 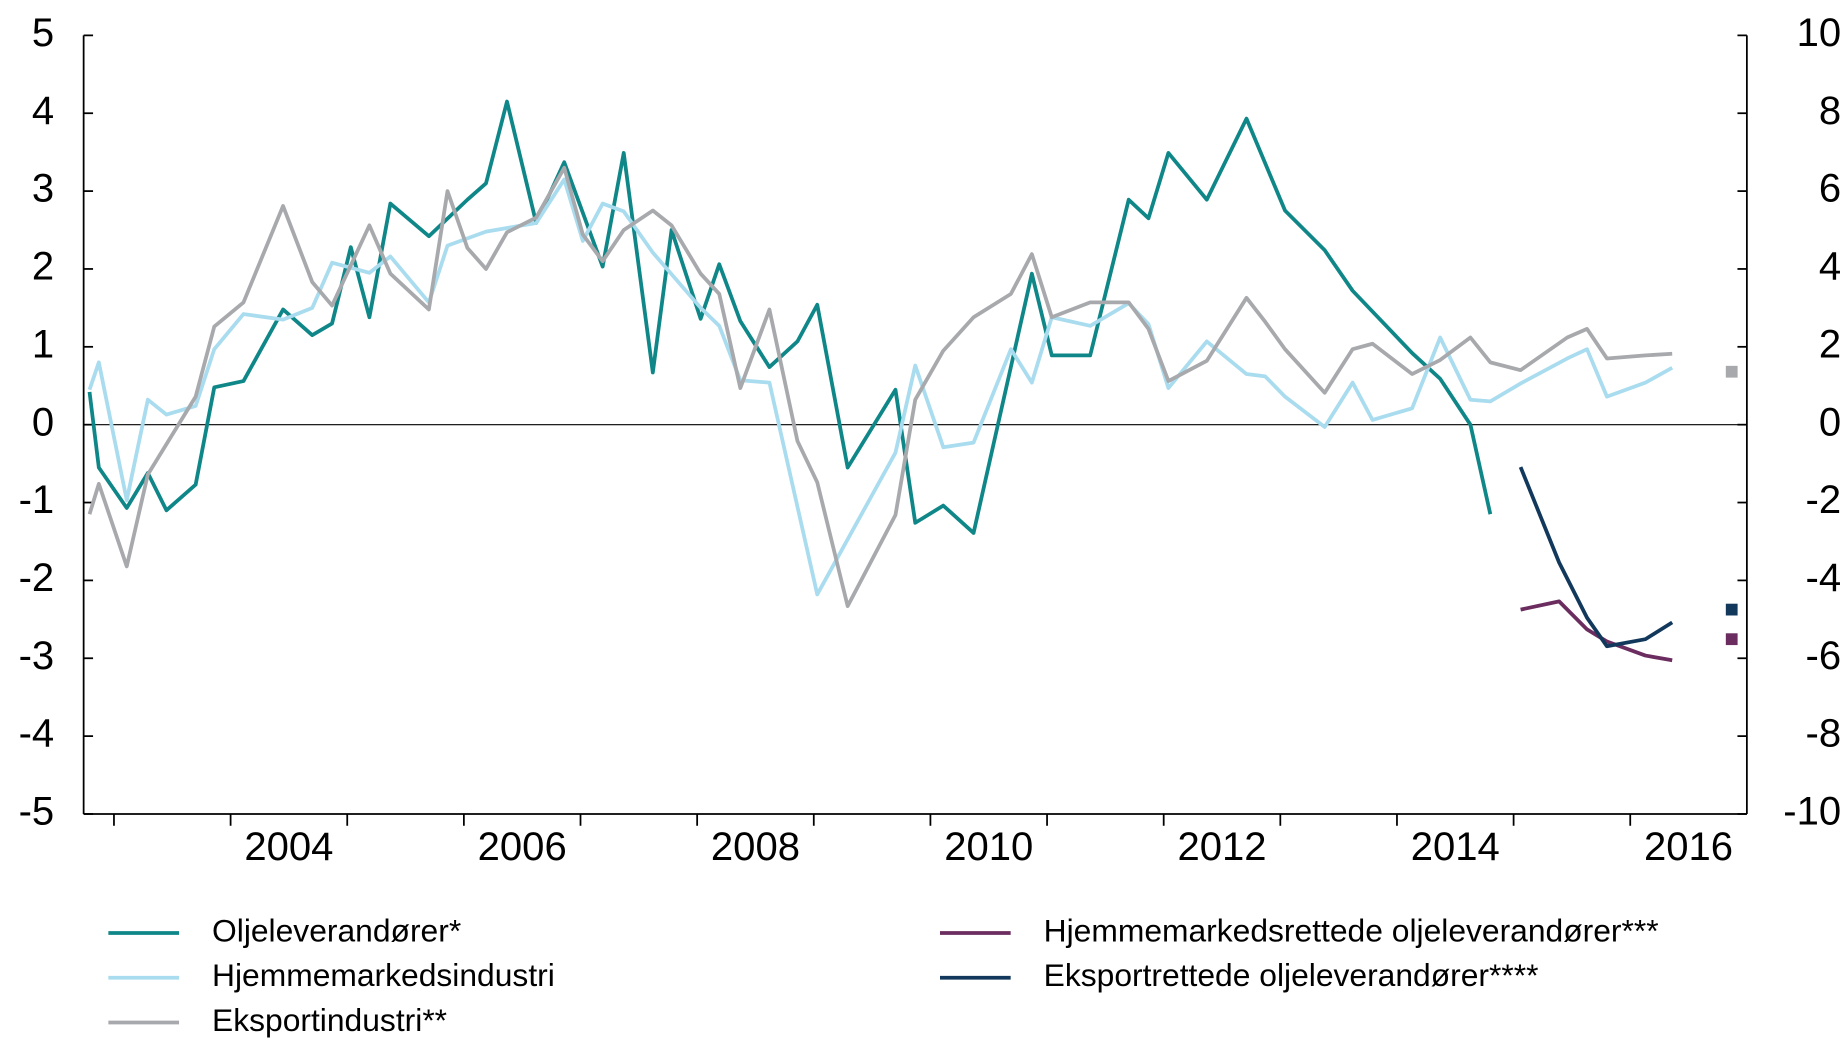 What do you see at coordinates (1830, 267) in the screenshot?
I see `y2-tick-label: 4` at bounding box center [1830, 267].